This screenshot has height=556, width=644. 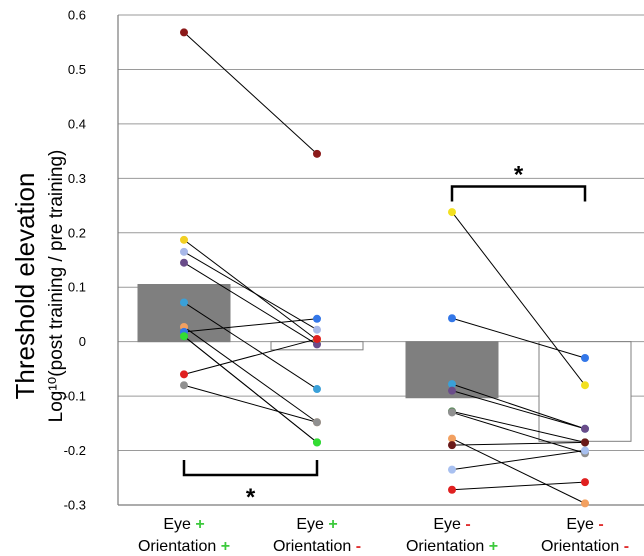 I want to click on y-tick-label: 0.5, so click(x=77, y=69).